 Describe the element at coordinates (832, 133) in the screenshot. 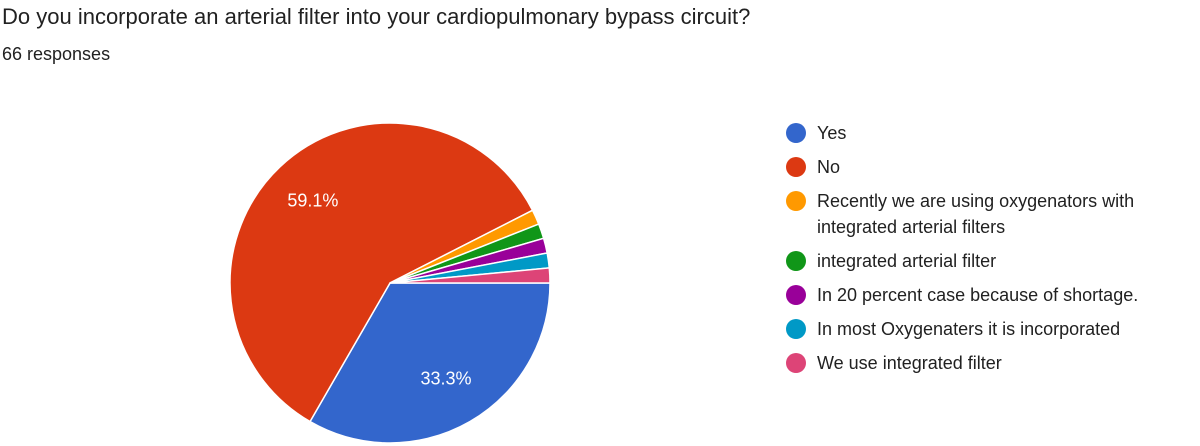

I see `legend-label: Yes` at that location.